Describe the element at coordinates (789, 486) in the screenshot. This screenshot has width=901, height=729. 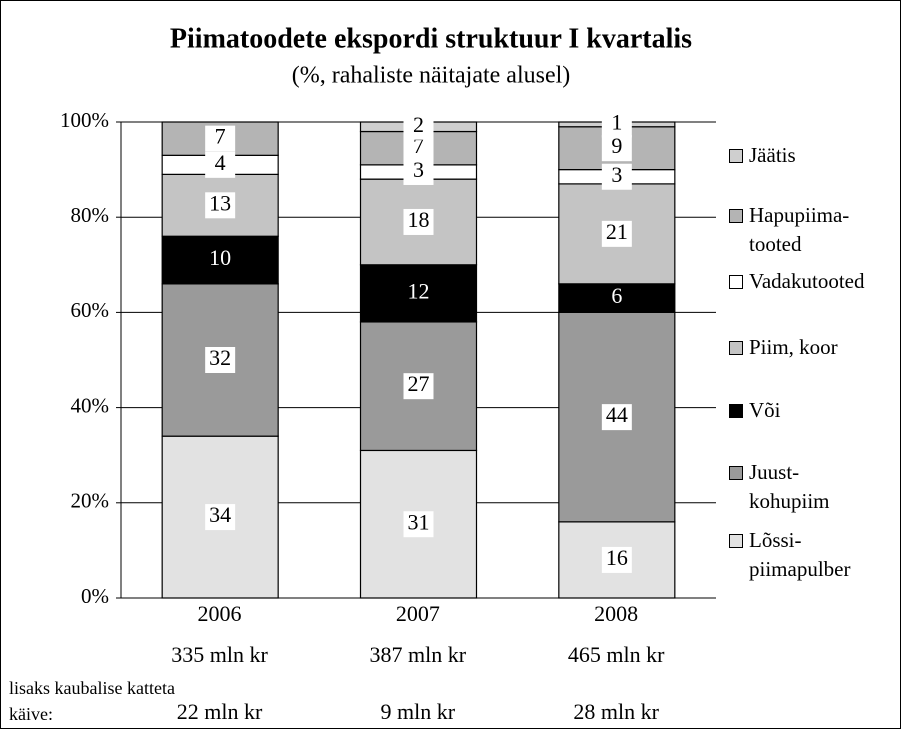
I see `legend-label: Juust-kohupiim` at that location.